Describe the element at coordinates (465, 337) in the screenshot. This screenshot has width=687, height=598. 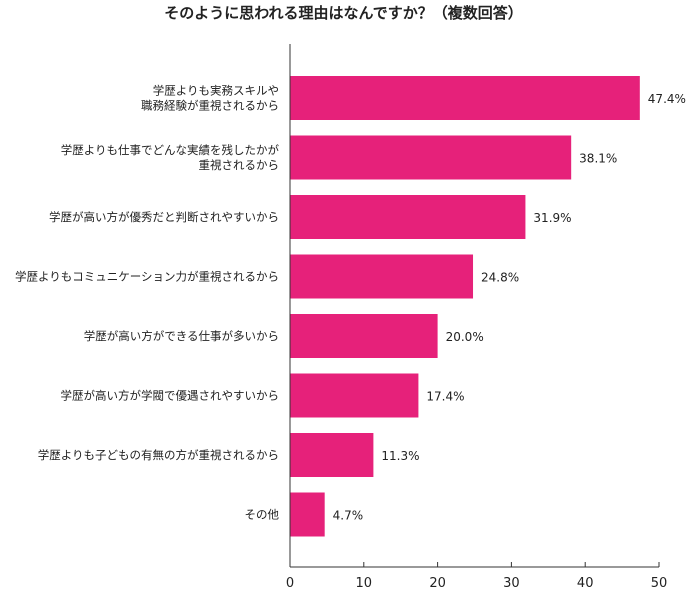
I see `value-label: 20.0%` at that location.